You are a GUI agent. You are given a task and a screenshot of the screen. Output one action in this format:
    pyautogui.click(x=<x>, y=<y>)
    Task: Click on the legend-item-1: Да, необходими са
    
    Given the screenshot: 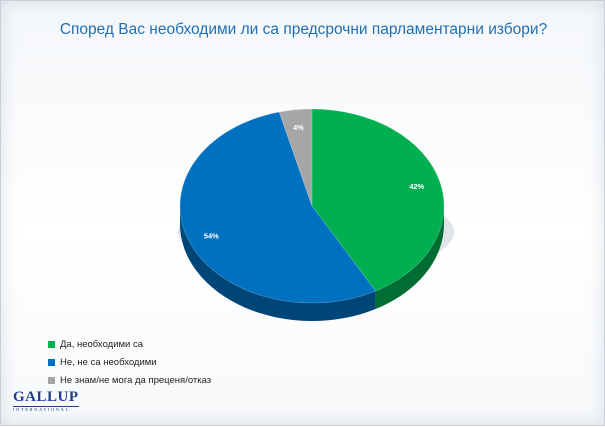 What is the action you would take?
    pyautogui.click(x=129, y=344)
    